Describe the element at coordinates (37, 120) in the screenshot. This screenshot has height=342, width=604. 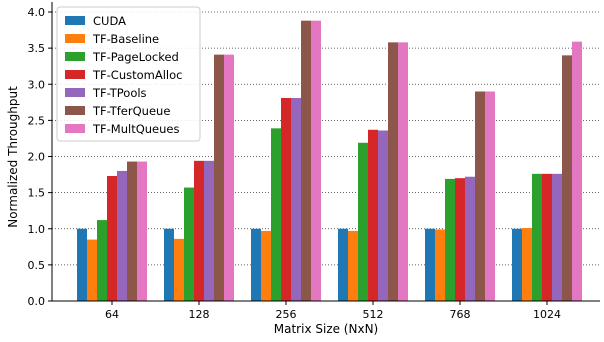
I see `y-tick-label: 2.5` at that location.